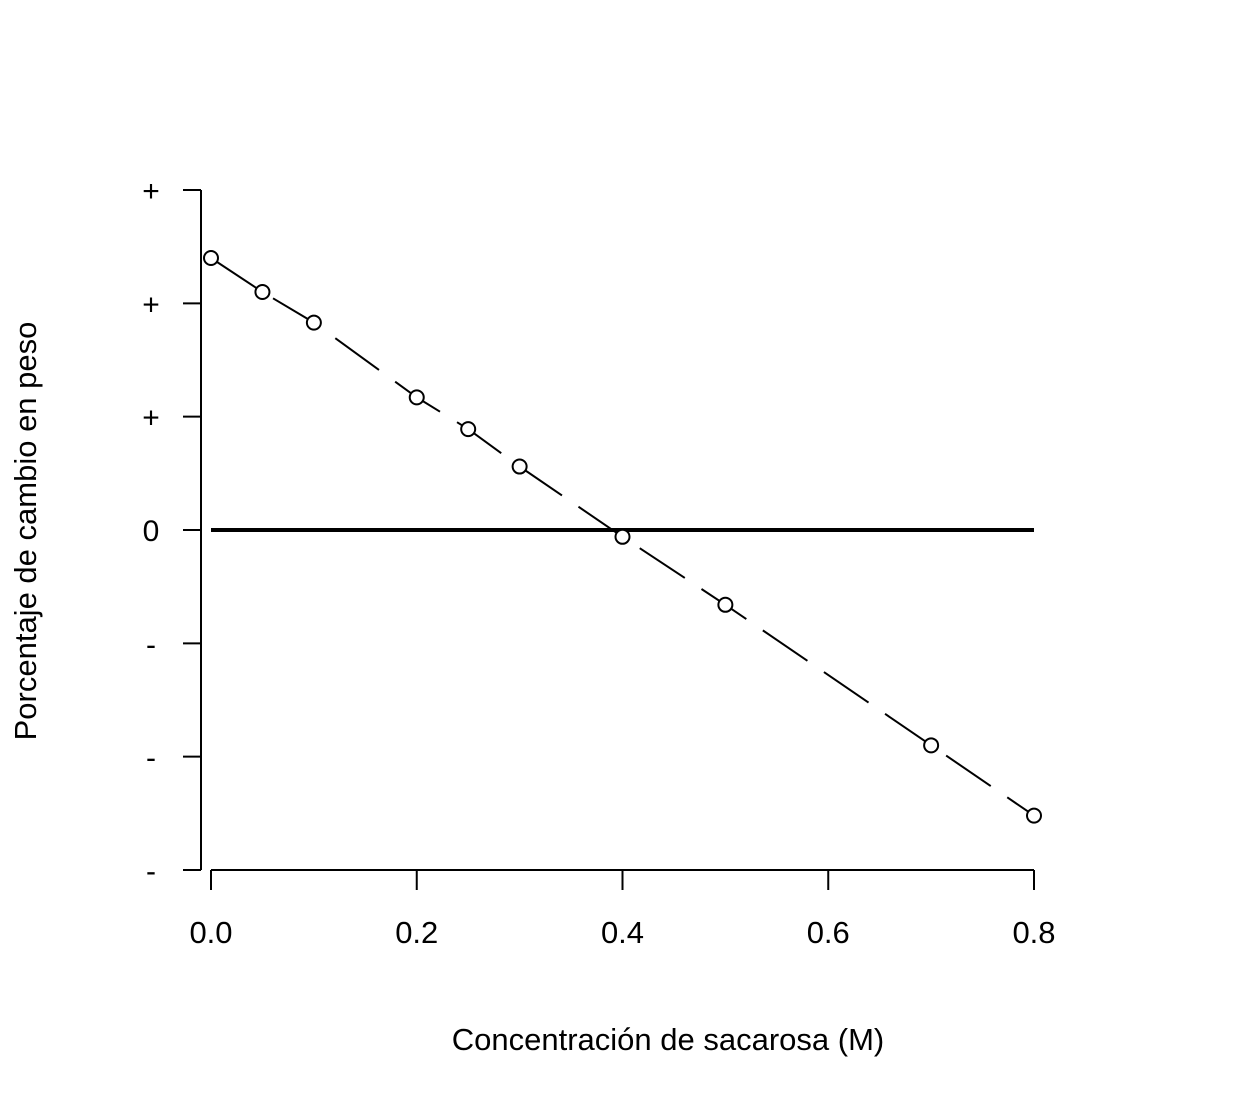 The width and height of the screenshot is (1259, 1102). What do you see at coordinates (622, 932) in the screenshot?
I see `x-tick-label: 0.4` at bounding box center [622, 932].